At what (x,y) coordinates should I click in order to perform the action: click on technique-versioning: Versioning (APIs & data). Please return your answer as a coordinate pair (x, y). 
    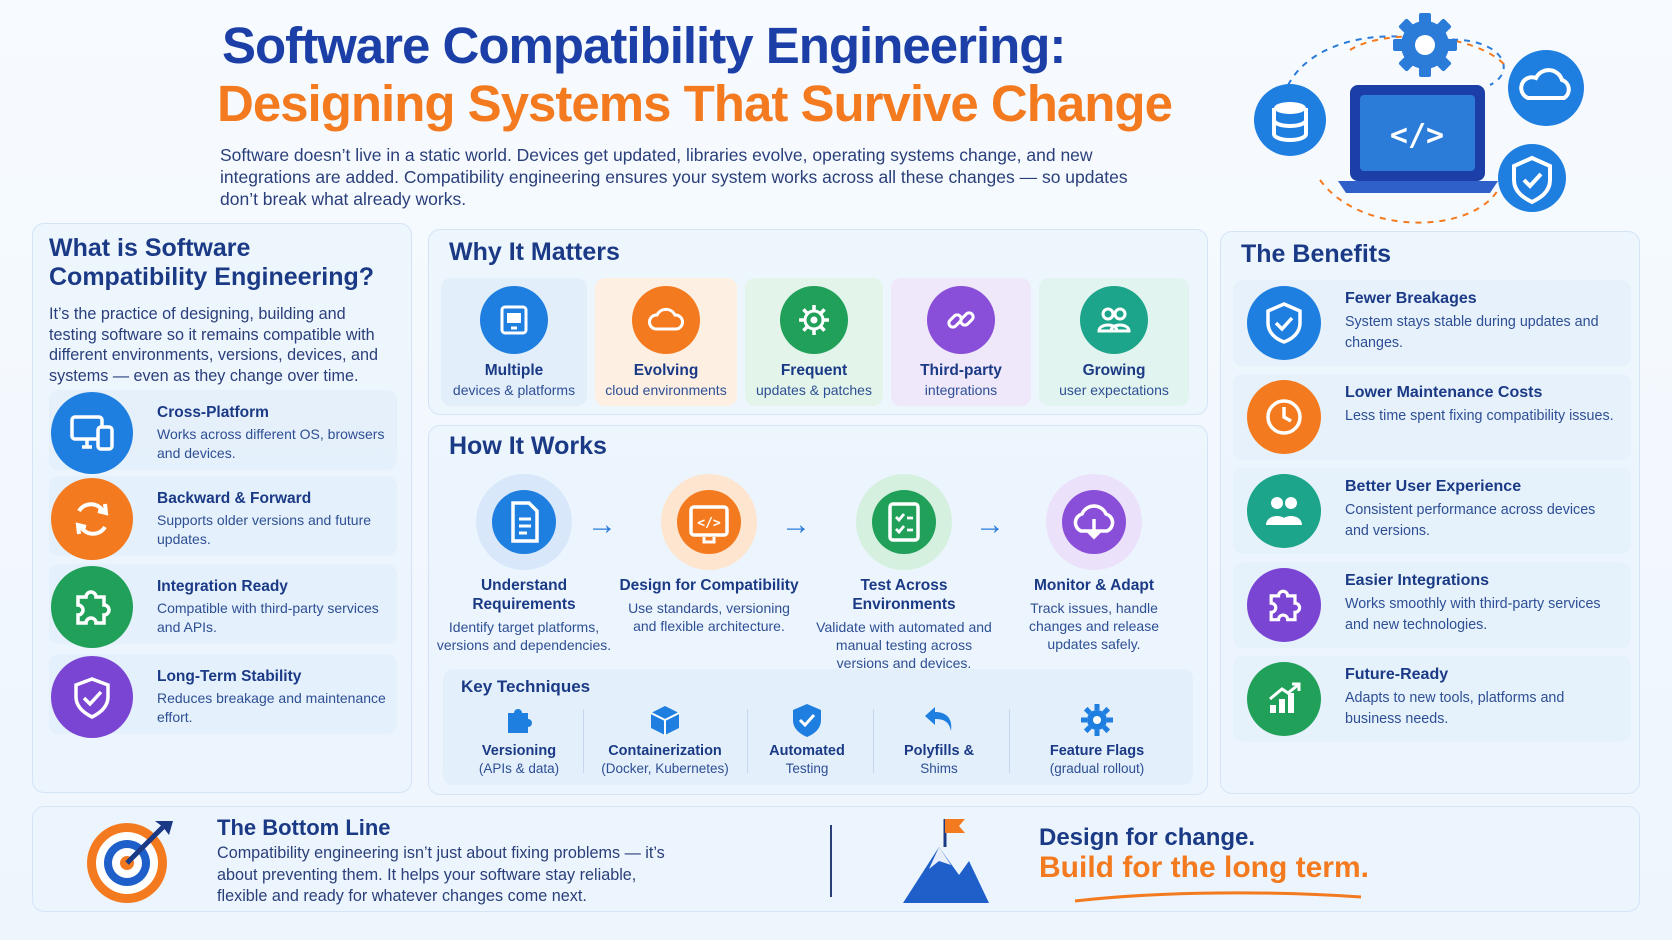
    Looking at the image, I should click on (519, 738).